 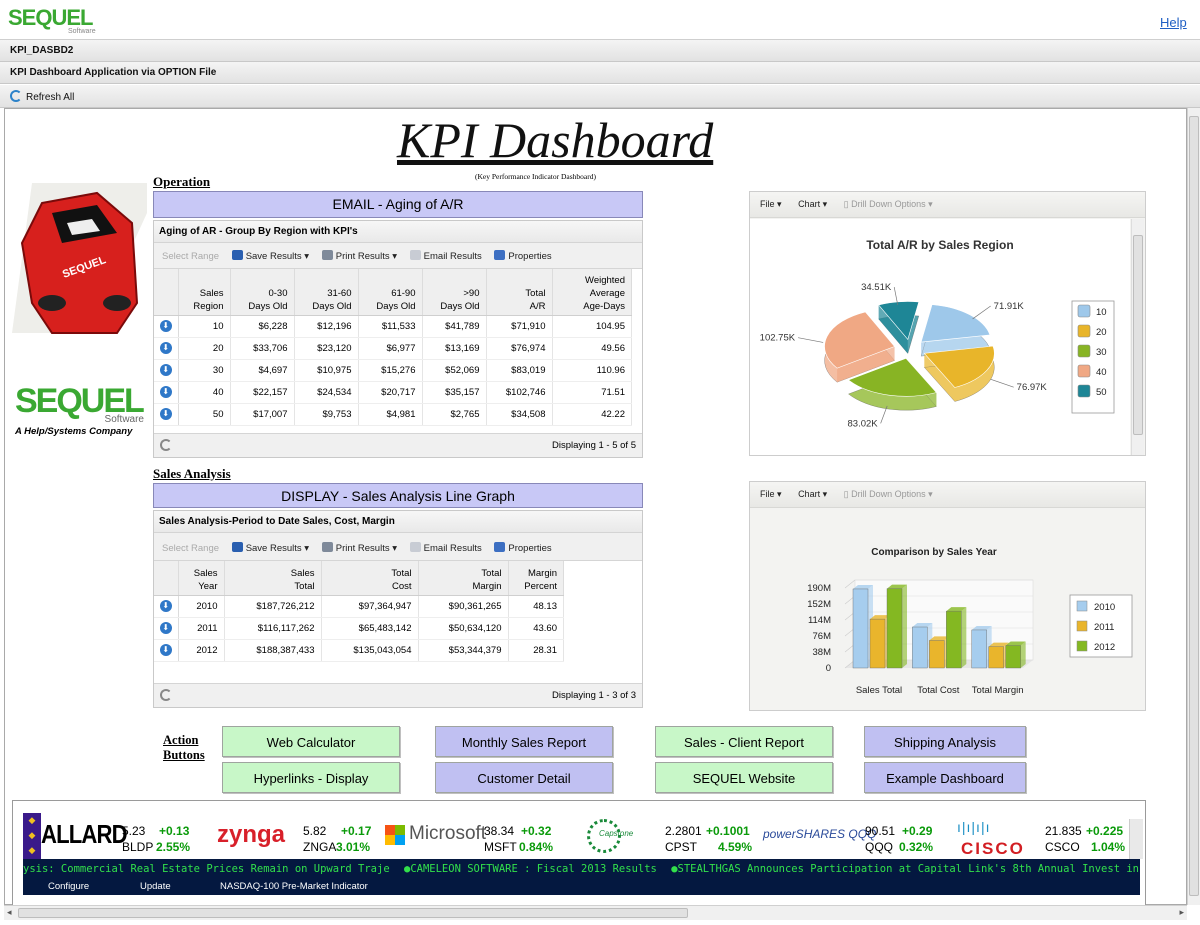 I want to click on table-cell: $23,120, so click(x=326, y=348).